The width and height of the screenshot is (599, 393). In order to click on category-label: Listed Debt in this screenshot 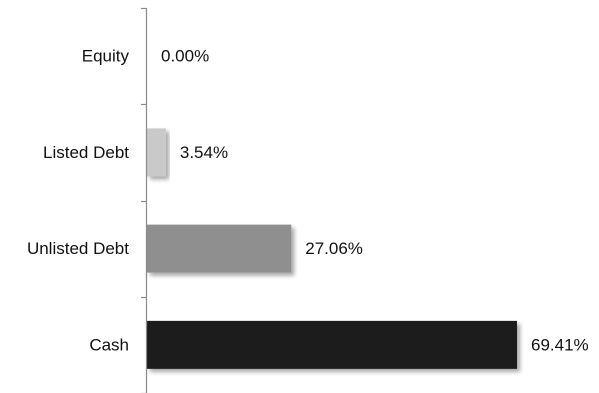, I will do `click(86, 152)`.